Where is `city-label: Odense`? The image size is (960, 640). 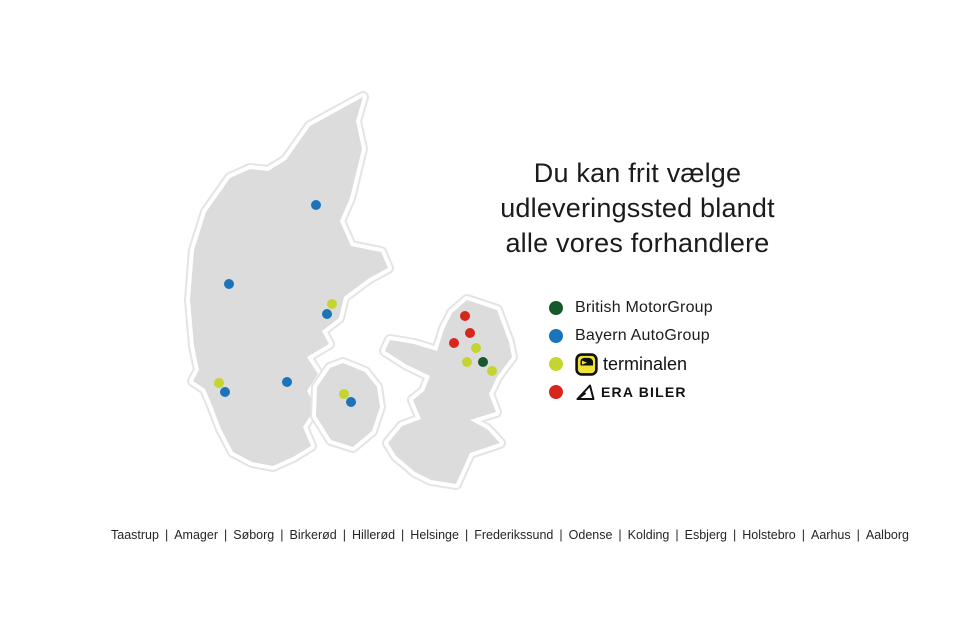
city-label: Odense is located at coordinates (590, 535).